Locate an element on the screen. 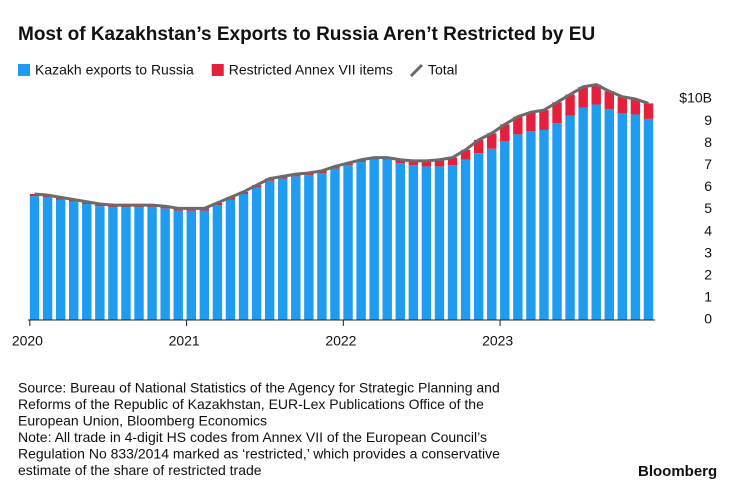 Image resolution: width=740 pixels, height=500 pixels. y-tick-label: 7 is located at coordinates (708, 164).